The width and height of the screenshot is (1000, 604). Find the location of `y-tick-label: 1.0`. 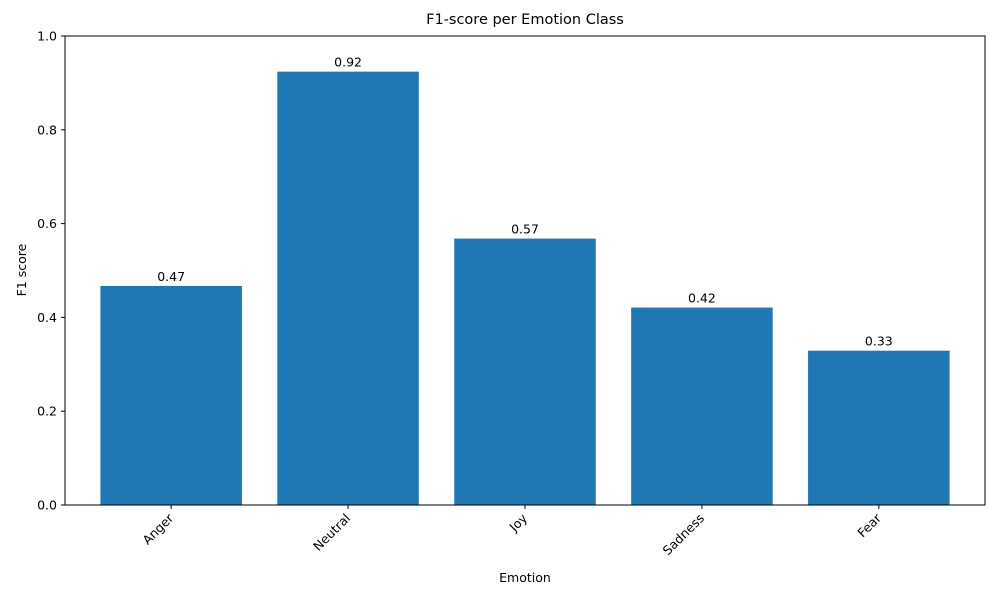

y-tick-label: 1.0 is located at coordinates (47, 36).